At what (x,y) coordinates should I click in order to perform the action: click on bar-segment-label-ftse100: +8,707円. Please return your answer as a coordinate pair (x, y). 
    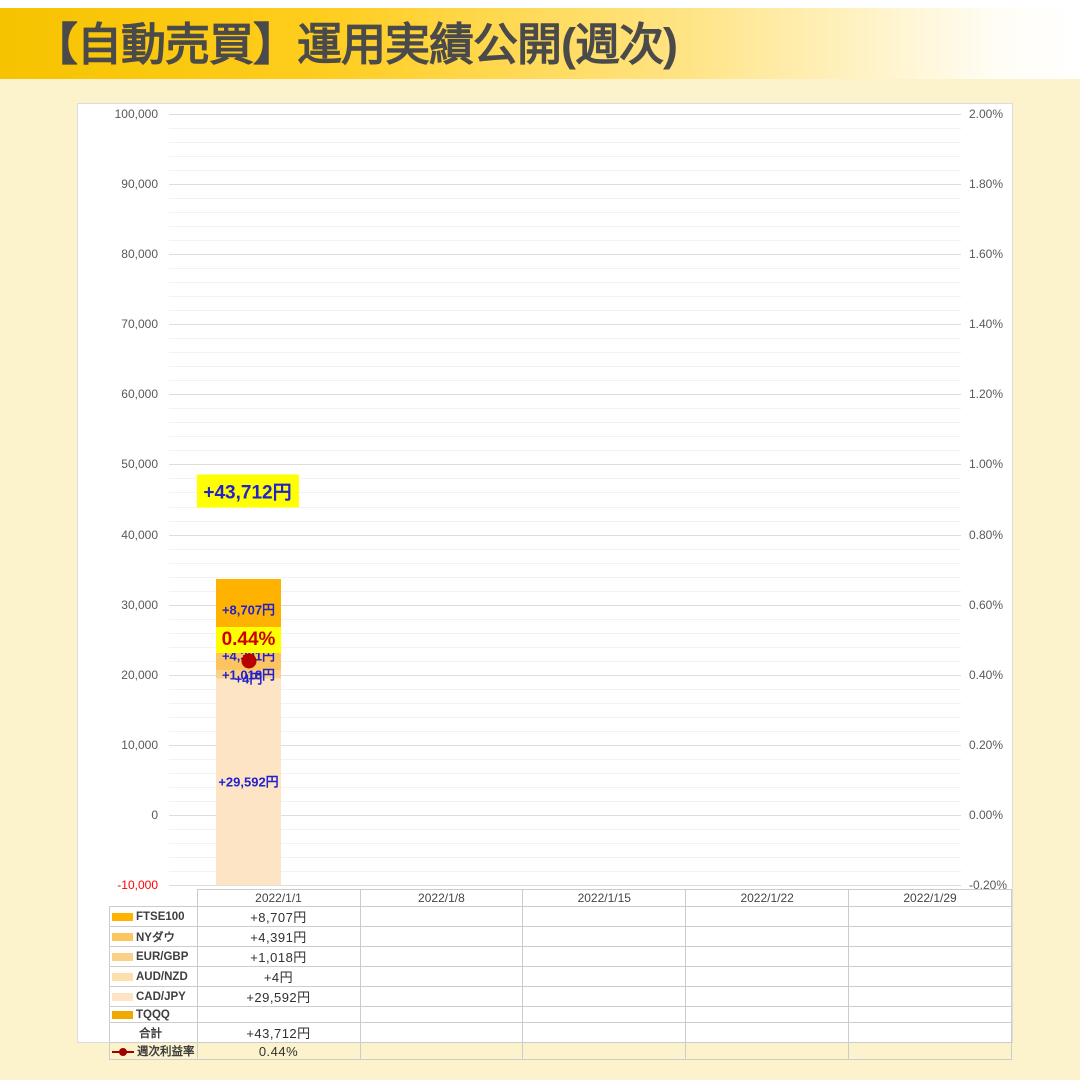
    Looking at the image, I should click on (248, 610).